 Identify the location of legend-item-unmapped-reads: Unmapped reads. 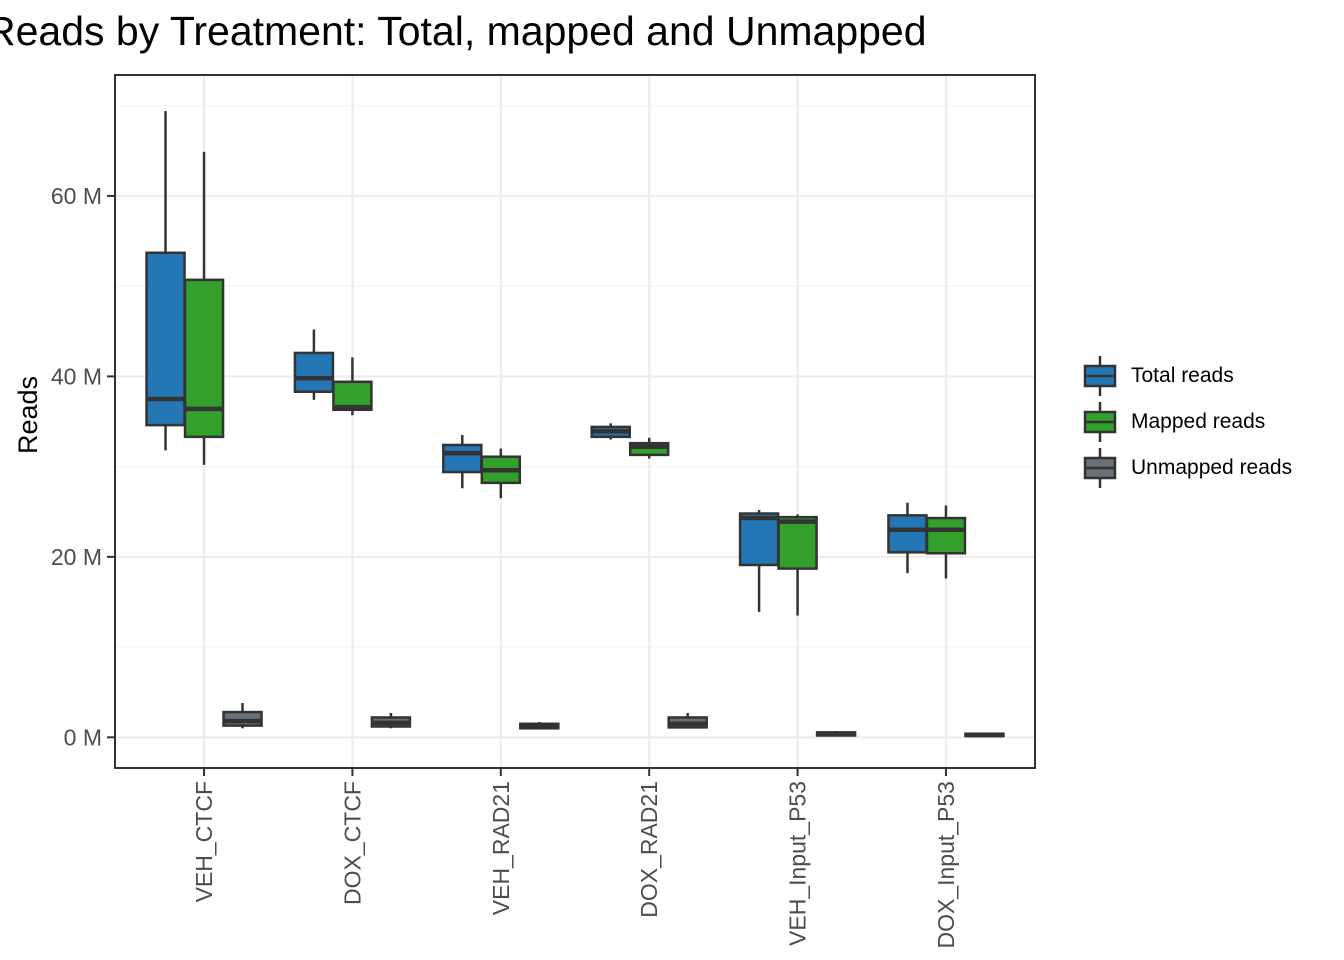
(1187, 468).